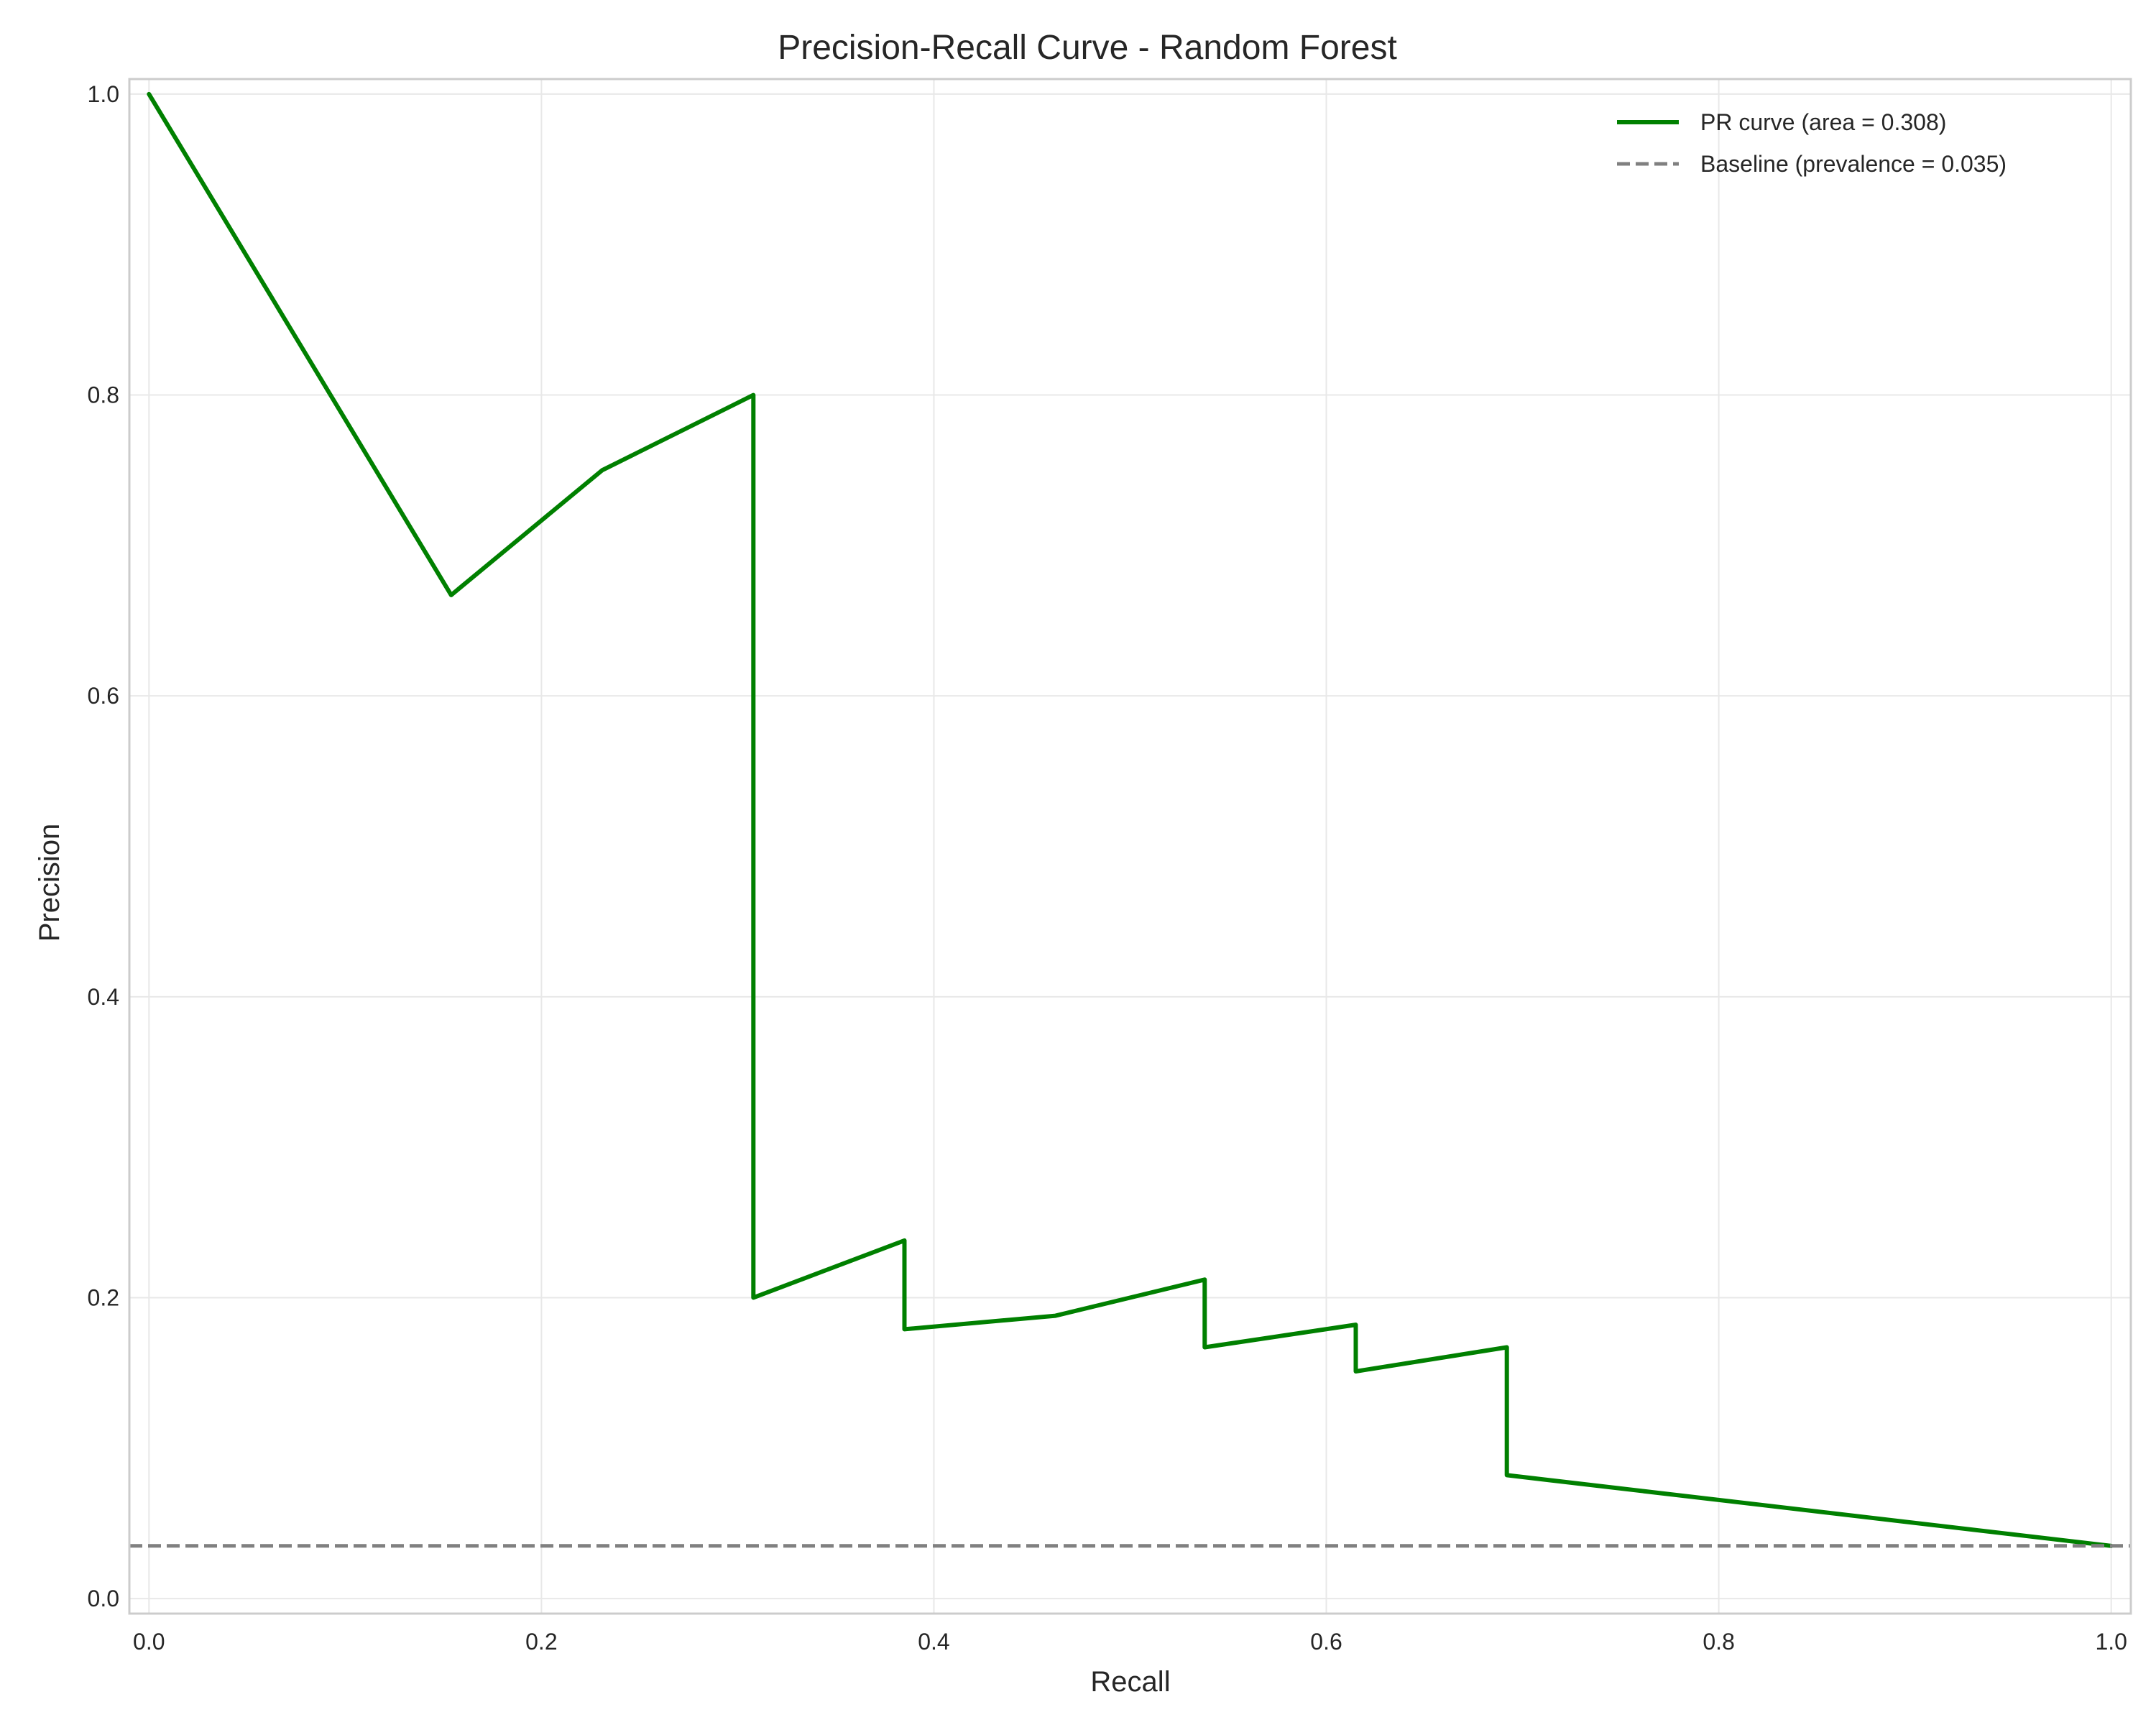 Image resolution: width=2156 pixels, height=1725 pixels. What do you see at coordinates (49, 883) in the screenshot?
I see `y-axis-label: Precision` at bounding box center [49, 883].